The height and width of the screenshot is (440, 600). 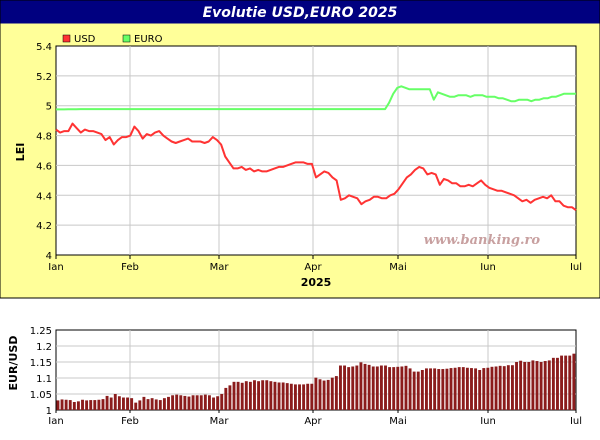 What do you see at coordinates (220, 267) in the screenshot?
I see `top-x-tick-label: Mar` at bounding box center [220, 267].